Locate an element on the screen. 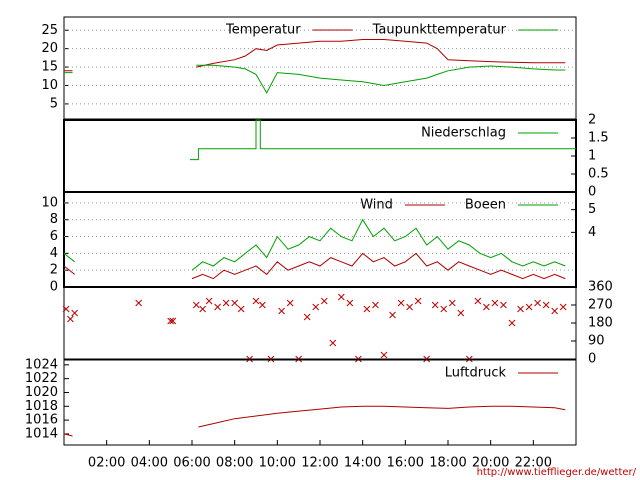 The width and height of the screenshot is (640, 480). x-tick-label: 08:00 is located at coordinates (234, 463).